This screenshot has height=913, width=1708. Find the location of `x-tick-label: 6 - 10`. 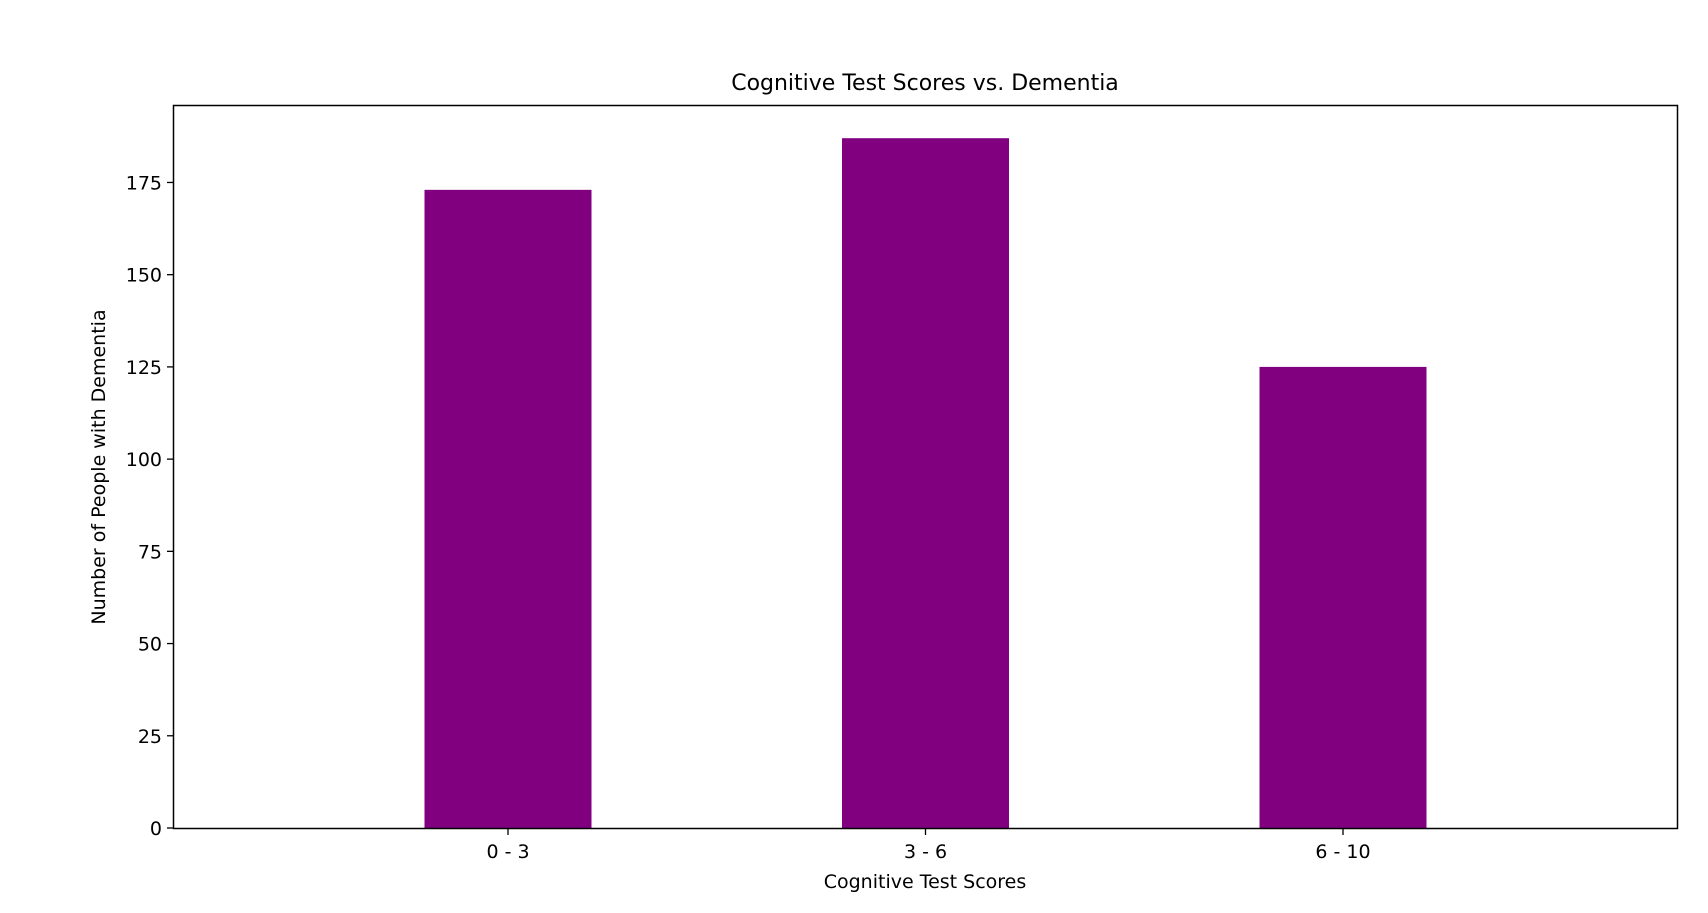

x-tick-label: 6 - 10 is located at coordinates (1342, 852).